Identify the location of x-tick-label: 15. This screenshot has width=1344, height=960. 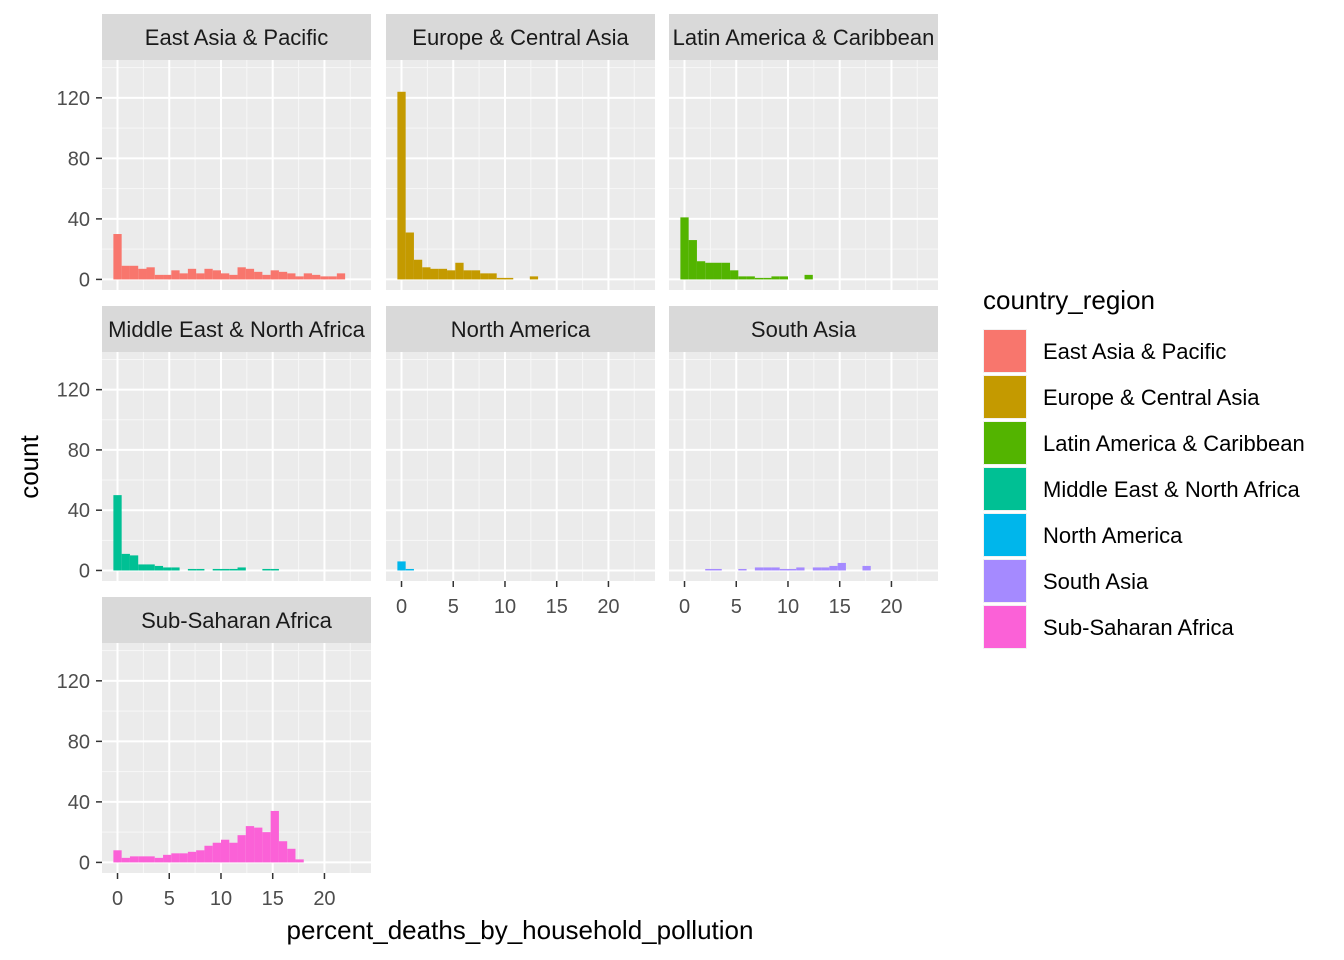
(273, 899).